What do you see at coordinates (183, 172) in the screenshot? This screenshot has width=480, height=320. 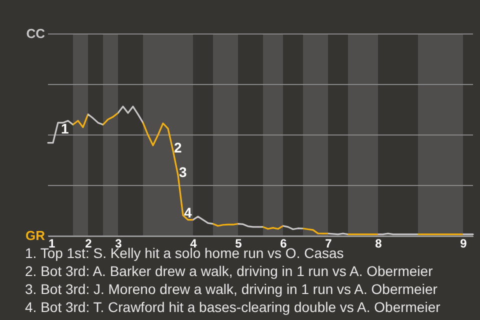 I see `annotation: 3` at bounding box center [183, 172].